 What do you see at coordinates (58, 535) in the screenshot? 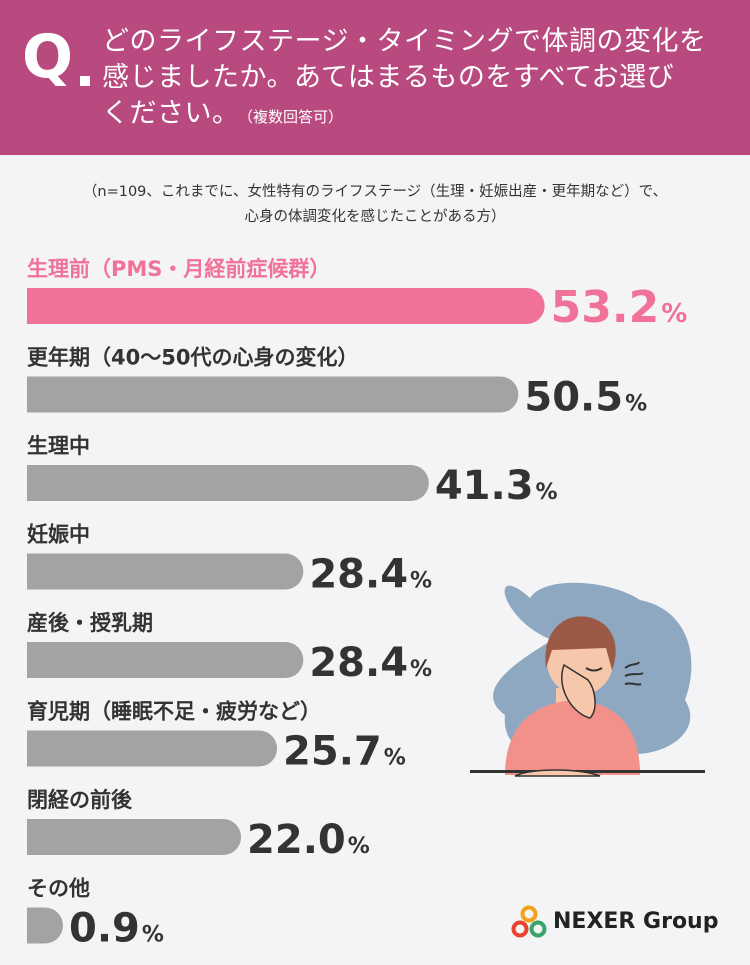
I see `category-label: 妊娠中` at bounding box center [58, 535].